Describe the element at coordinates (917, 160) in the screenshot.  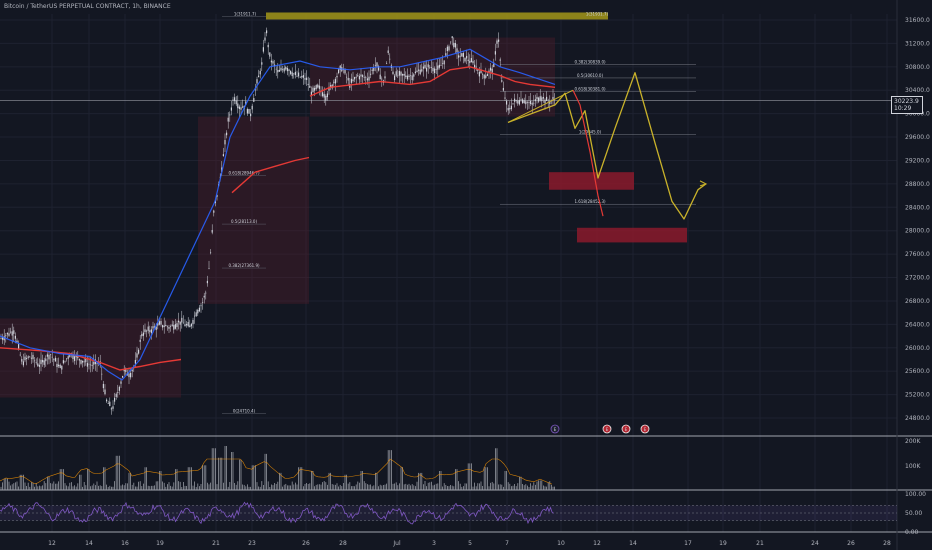
I see `y-tick-label: 29200.0` at that location.